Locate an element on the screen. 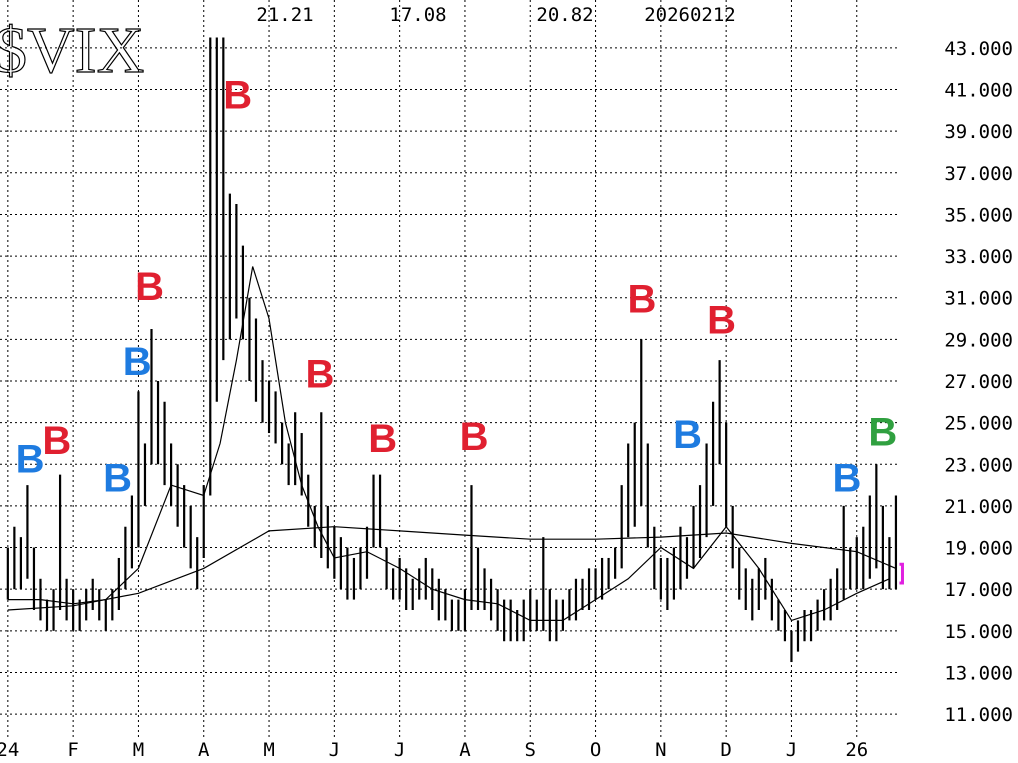 This screenshot has height=763, width=1018. x-tick-label: S is located at coordinates (530, 750).